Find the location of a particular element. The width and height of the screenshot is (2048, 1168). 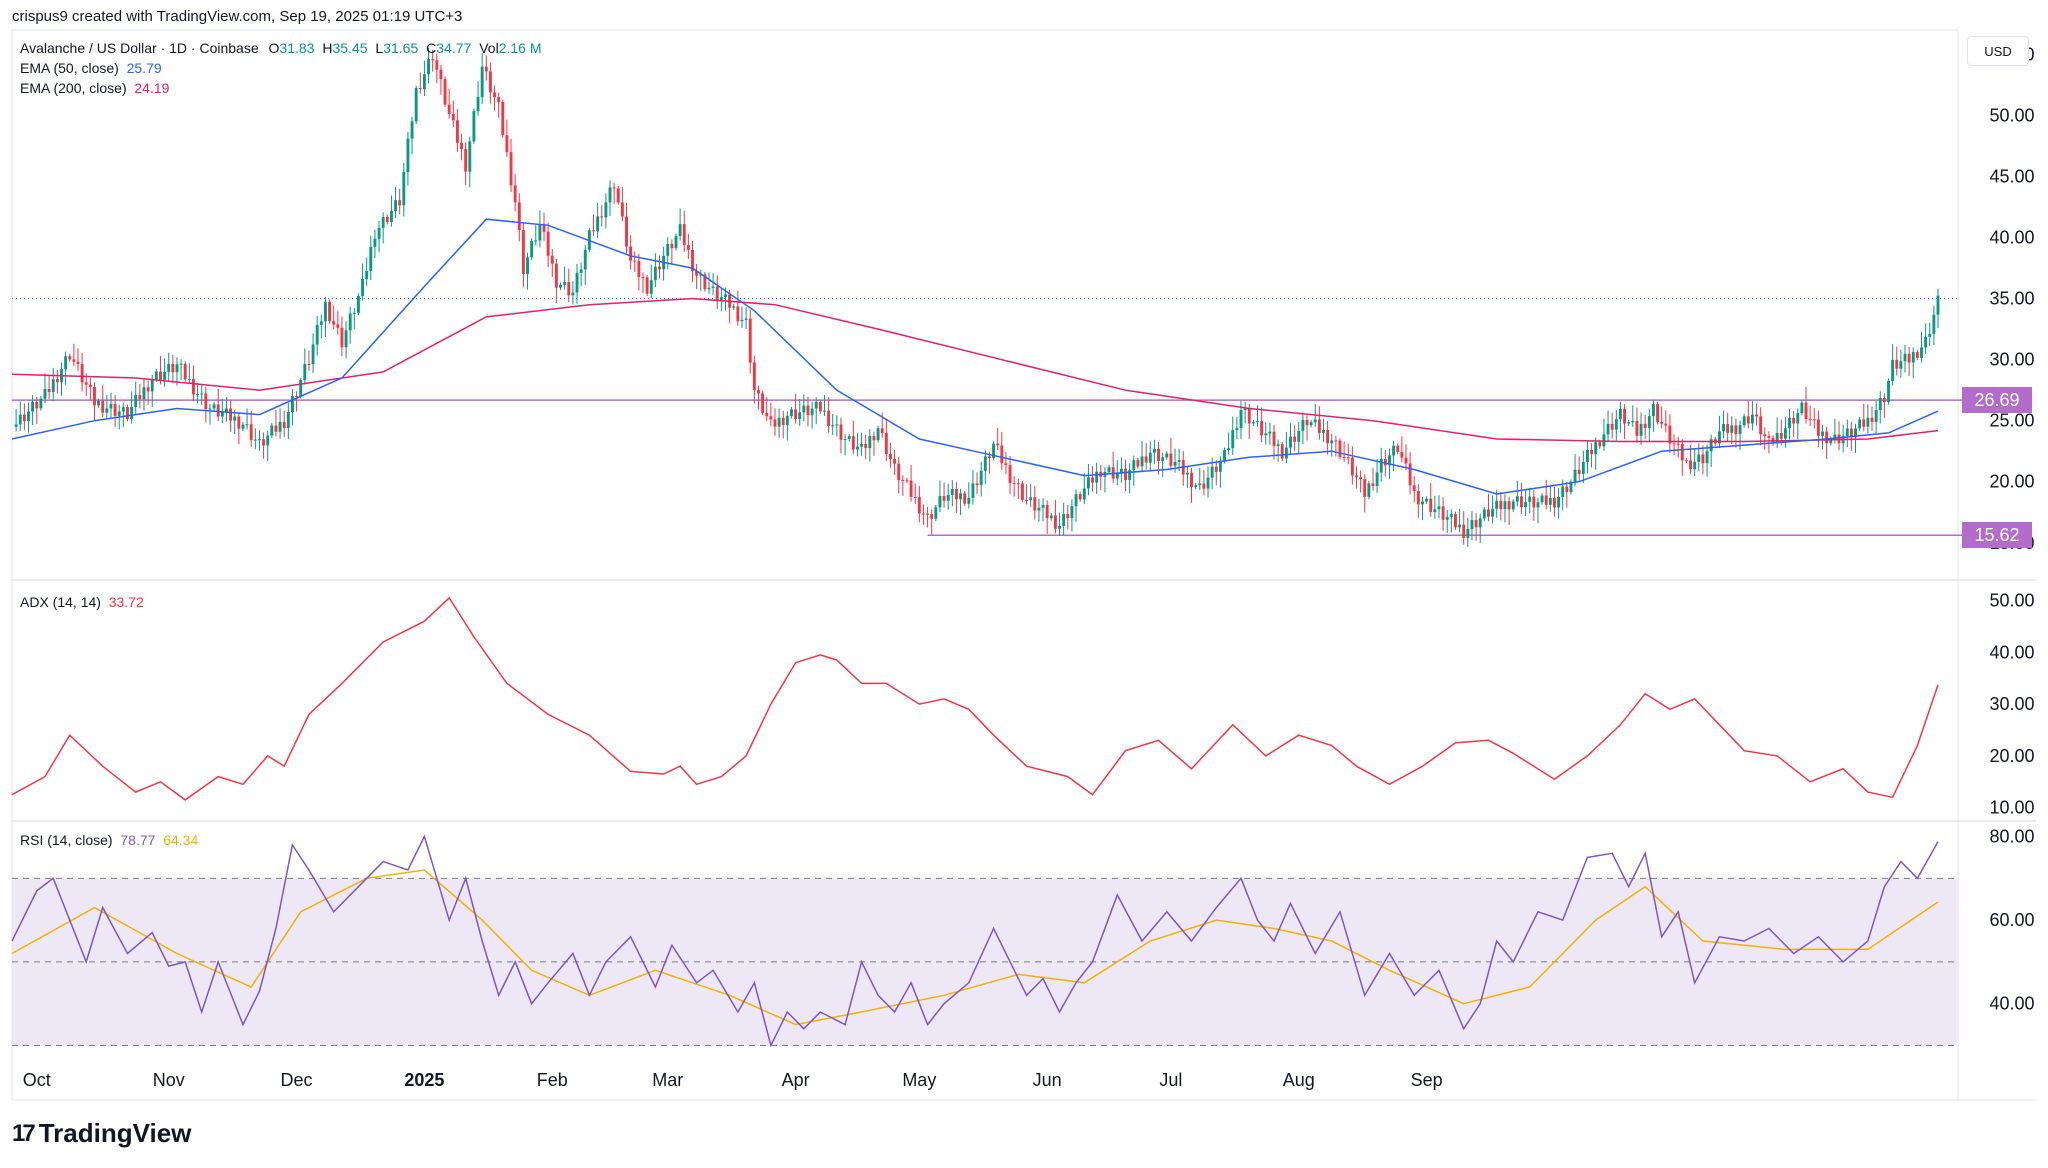

symbol-label: Avalanche / US Dollar · 1D · Coinbase is located at coordinates (139, 48).